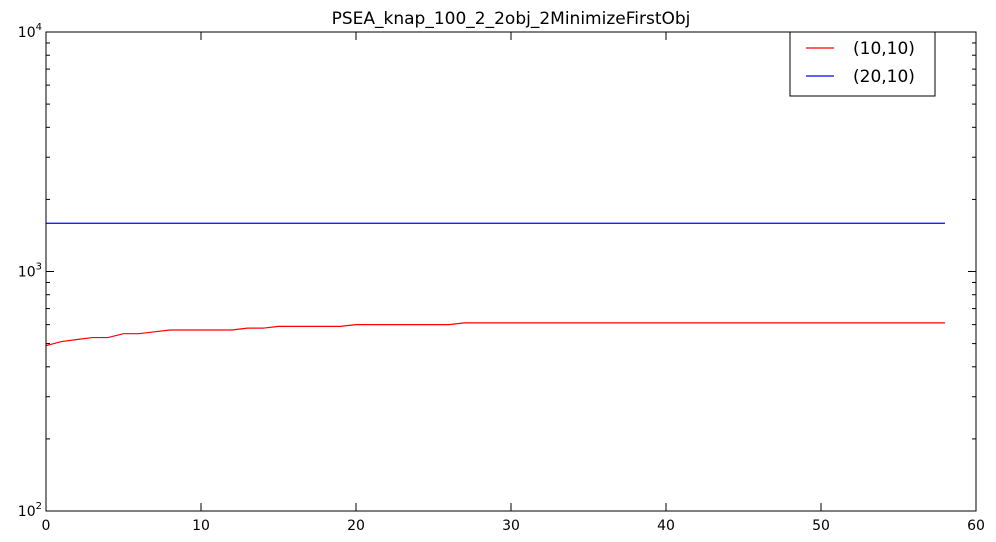 The height and width of the screenshot is (542, 996). I want to click on y-tick-label: 10², so click(30, 510).